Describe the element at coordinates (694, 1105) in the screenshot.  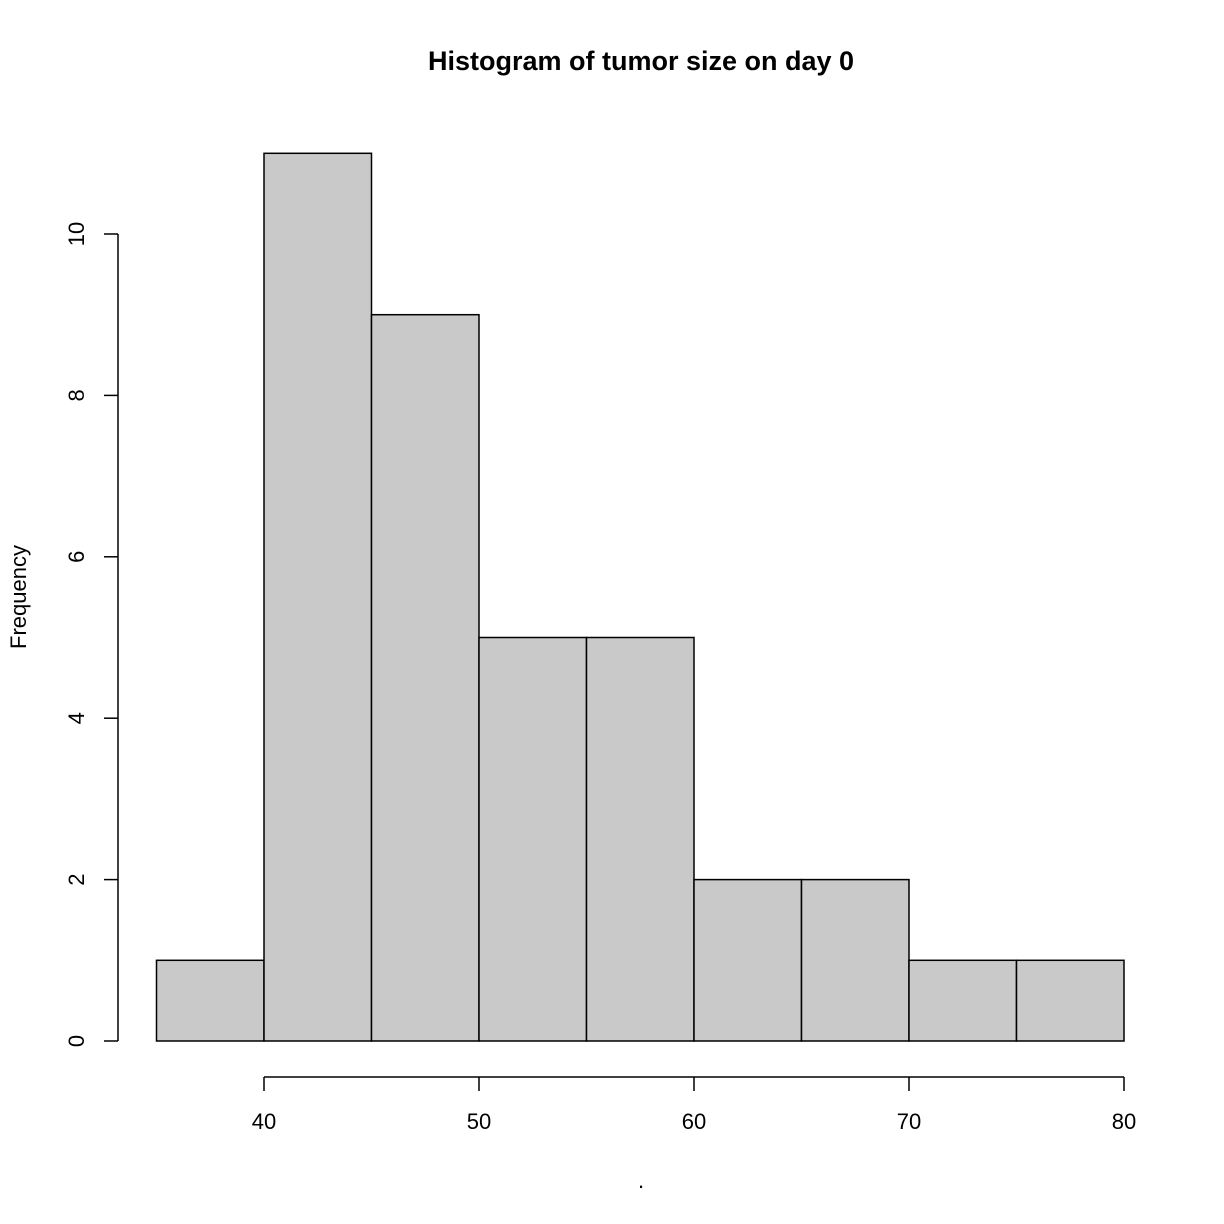
I see `x-axis: 40 50 60 70 80` at that location.